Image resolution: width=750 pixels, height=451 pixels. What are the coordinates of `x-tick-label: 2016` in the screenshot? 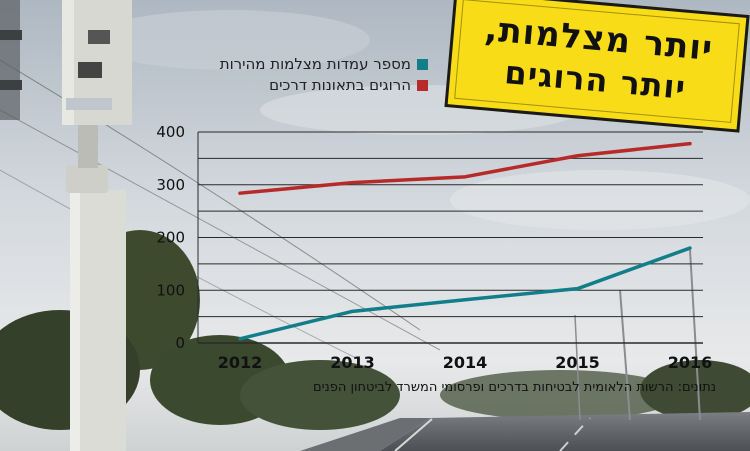 It's located at (690, 362).